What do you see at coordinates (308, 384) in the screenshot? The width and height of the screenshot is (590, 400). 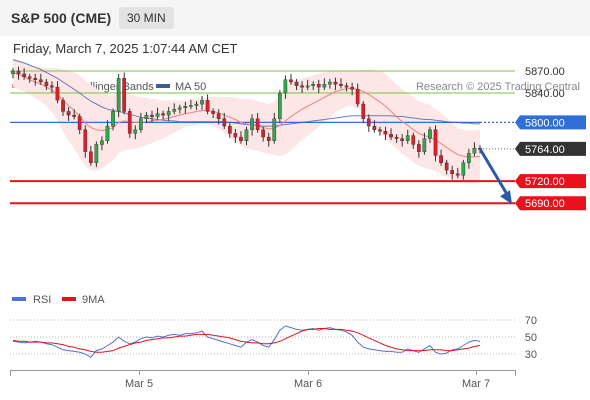 I see `time-tick-label: Mar 6` at bounding box center [308, 384].